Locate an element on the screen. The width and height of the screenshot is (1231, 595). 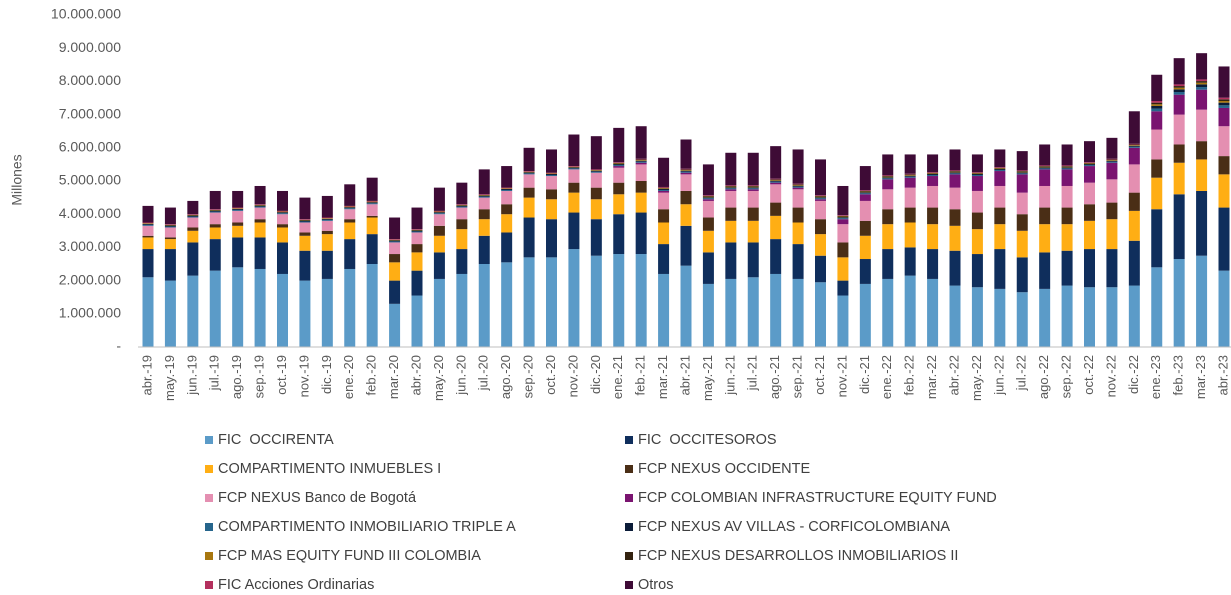
x-tick-label: oct.-20 is located at coordinates (550, 375).